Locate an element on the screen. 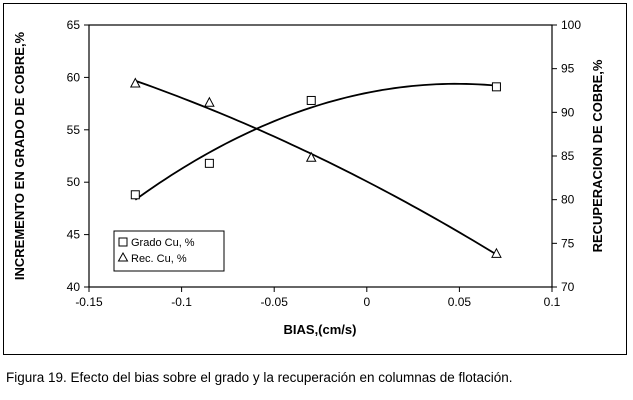 This screenshot has height=400, width=633. x-tick-label: -0.05 is located at coordinates (275, 302).